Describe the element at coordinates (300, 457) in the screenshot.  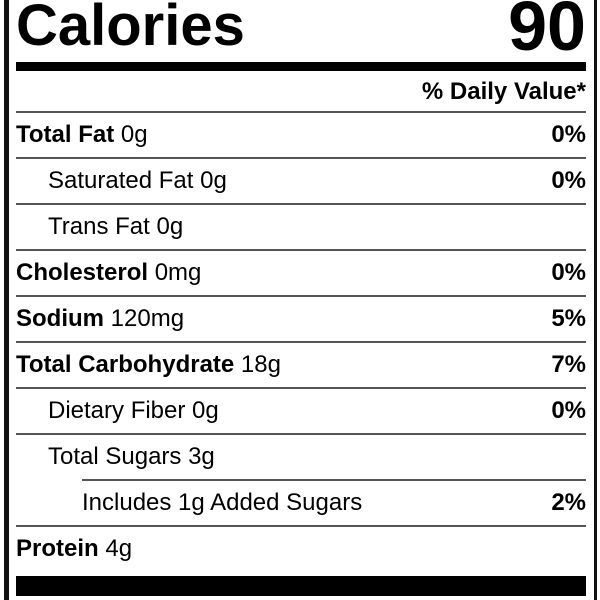
I see `nutrient-row: Total Sugars 3g` at that location.